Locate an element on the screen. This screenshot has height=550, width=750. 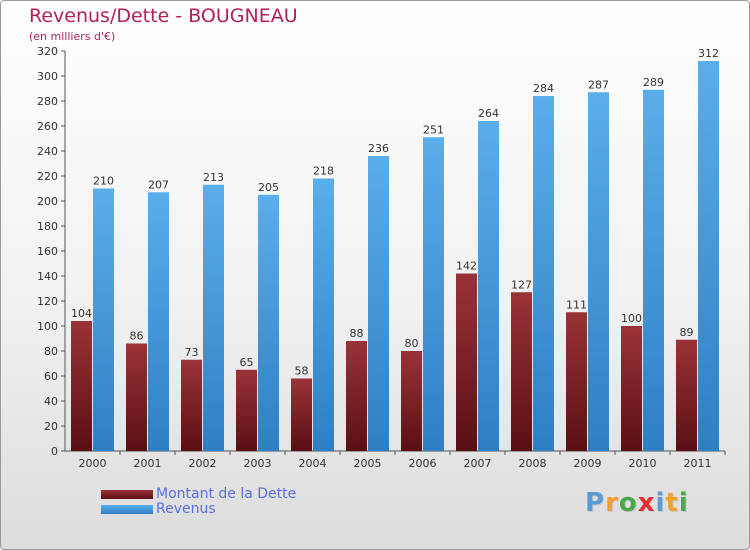
data-label-revenue: 264 is located at coordinates (488, 113).